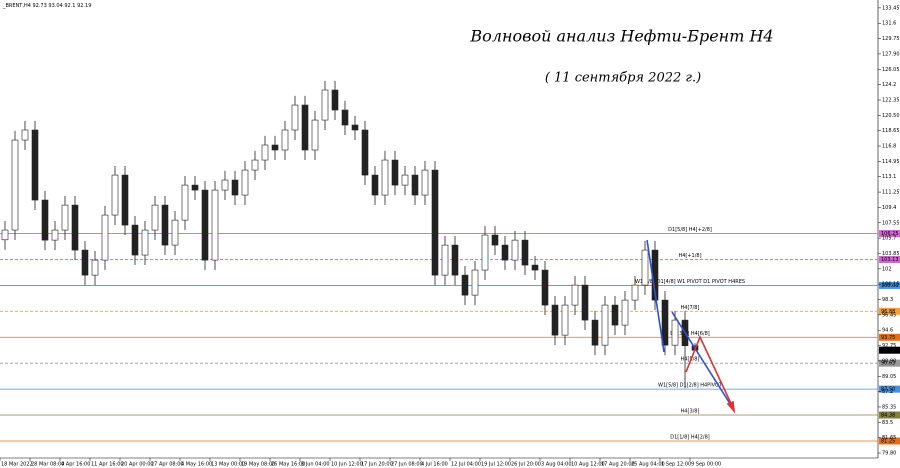 This screenshot has height=468, width=900. I want to click on level-text: W1[5/8] D1[2/8] H4PIVOT, so click(690, 386).